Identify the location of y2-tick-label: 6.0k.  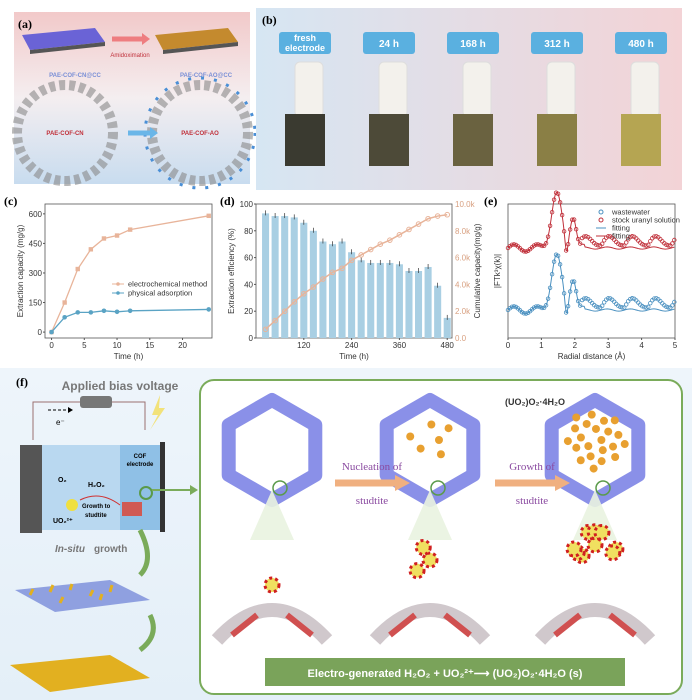
(463, 258).